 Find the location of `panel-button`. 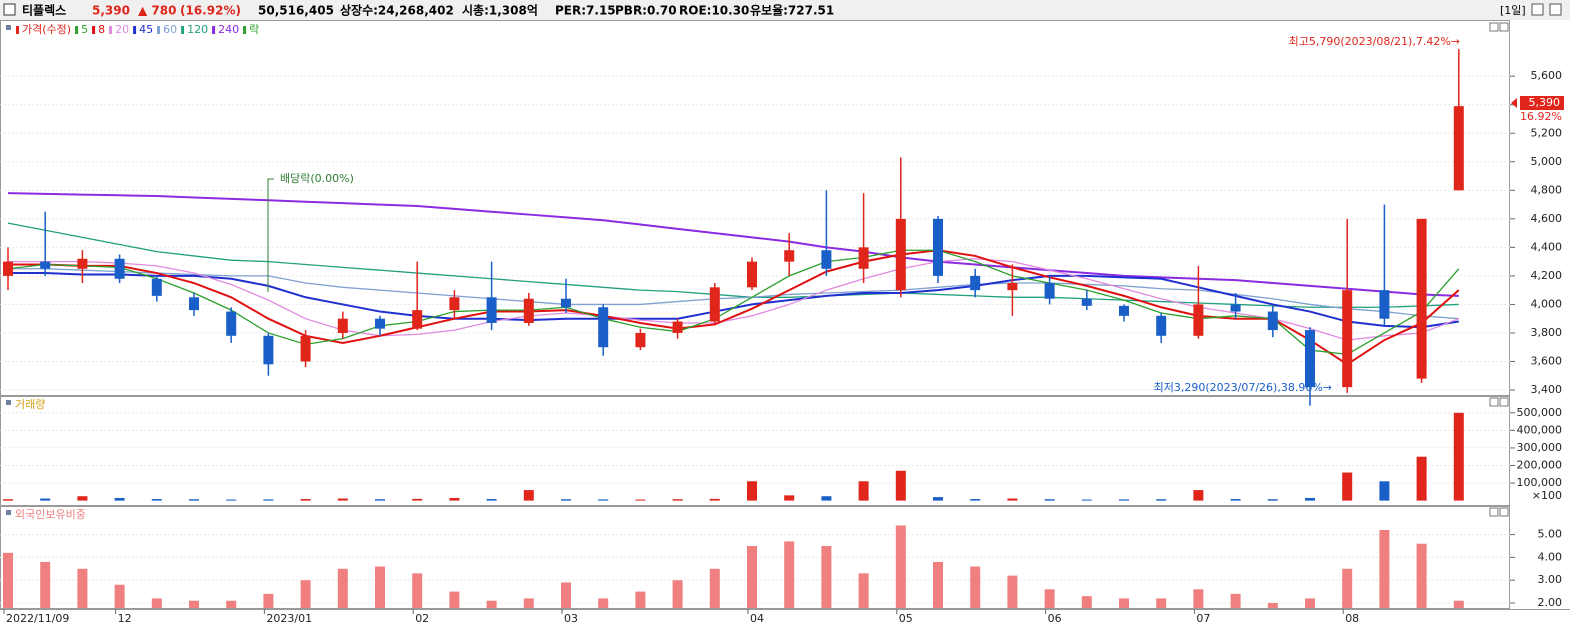

panel-button is located at coordinates (1494, 402).